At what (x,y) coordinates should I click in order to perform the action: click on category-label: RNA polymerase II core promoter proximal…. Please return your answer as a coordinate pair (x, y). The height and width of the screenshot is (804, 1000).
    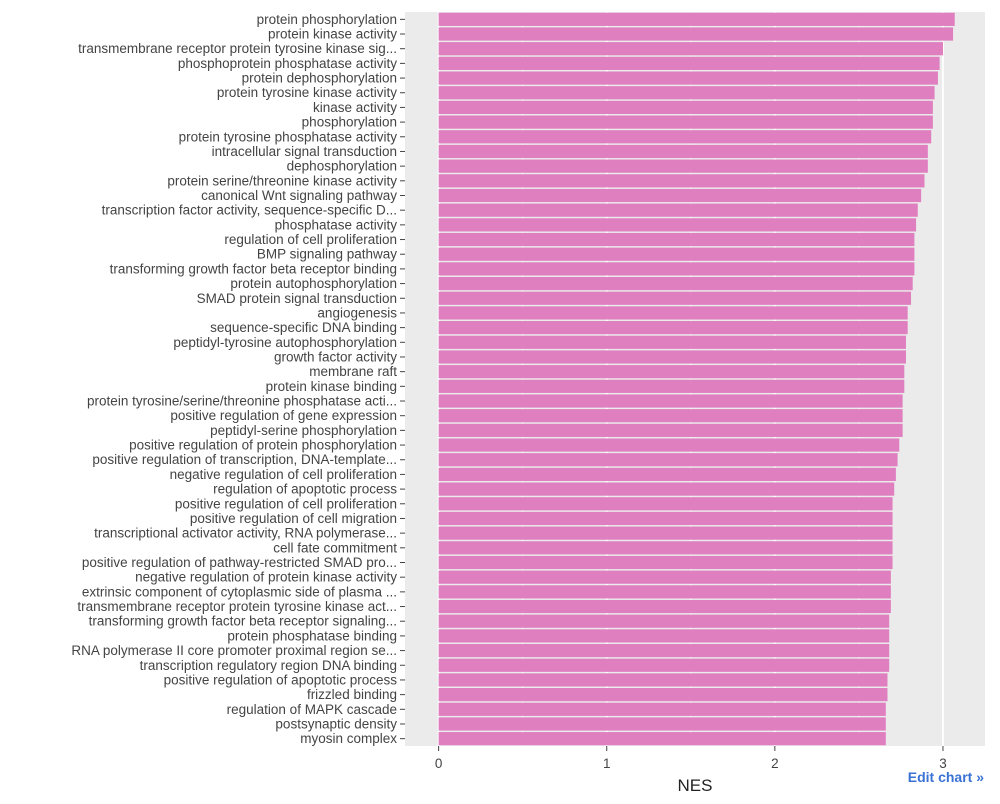
    Looking at the image, I should click on (234, 650).